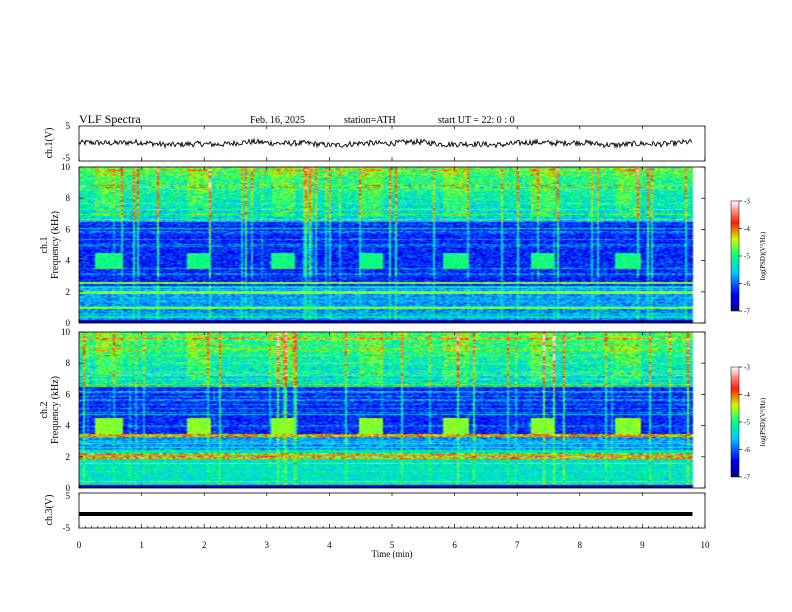  I want to click on ch1-colorbar-tick-label: -4, so click(747, 229).